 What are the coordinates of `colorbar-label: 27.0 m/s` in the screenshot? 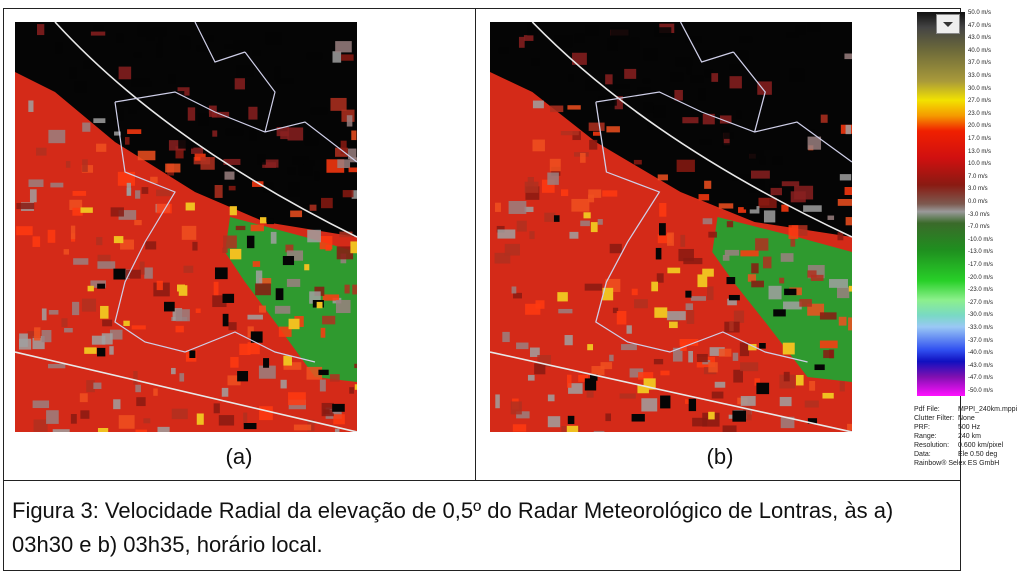 It's located at (980, 101).